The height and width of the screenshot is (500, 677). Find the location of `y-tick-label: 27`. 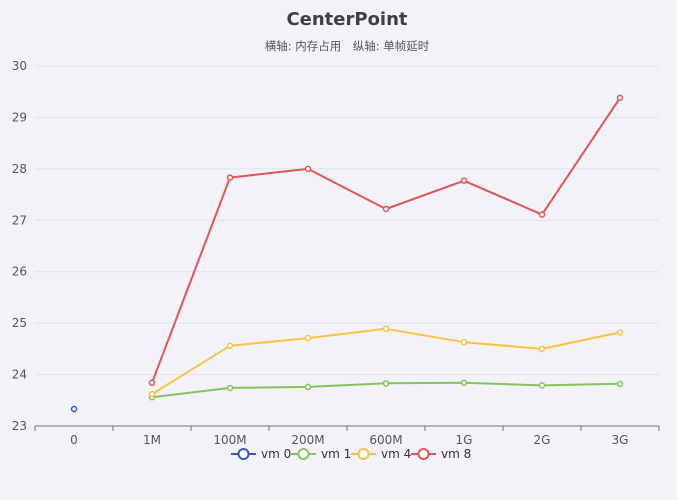

y-tick-label: 27 is located at coordinates (19, 220).